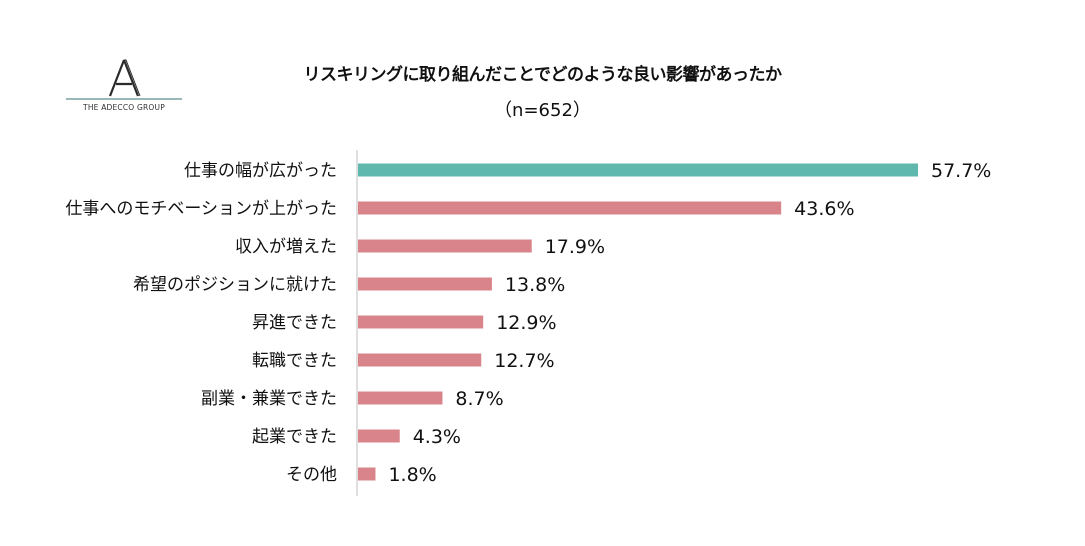  Describe the element at coordinates (542, 110) in the screenshot. I see `chart-subtitle: （n=652）` at that location.